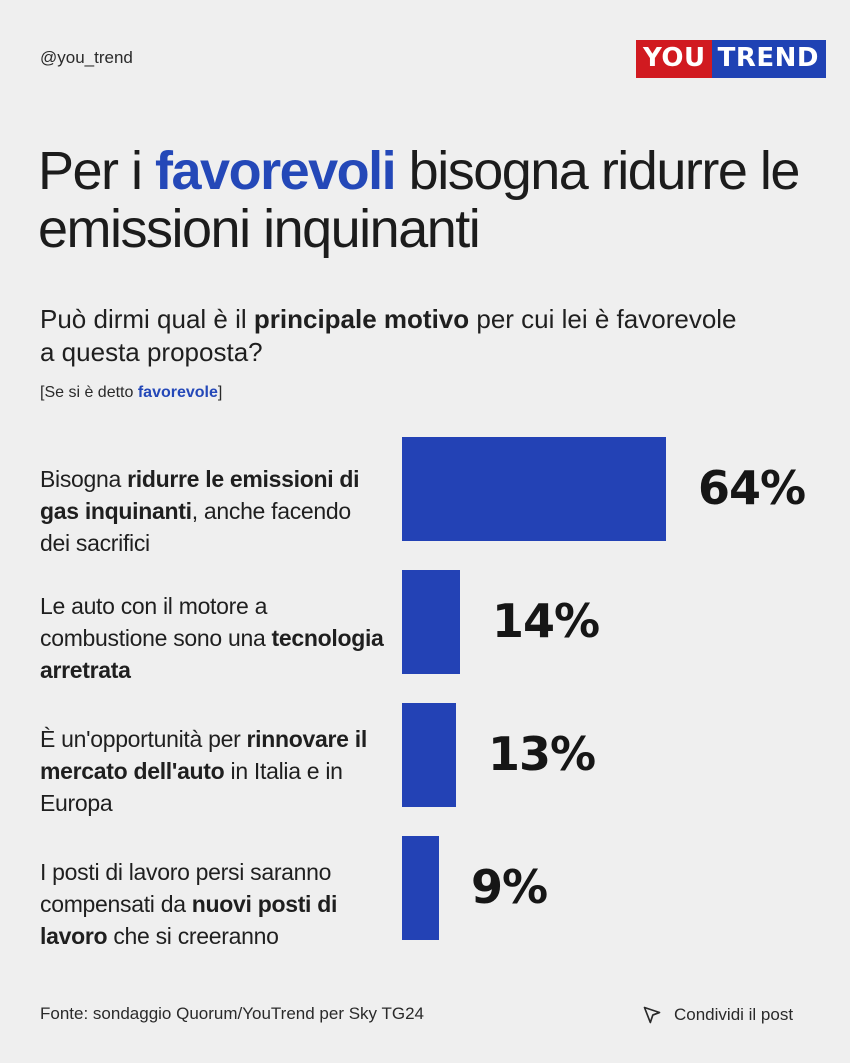  I want to click on bar-value-label: 9%, so click(509, 887).